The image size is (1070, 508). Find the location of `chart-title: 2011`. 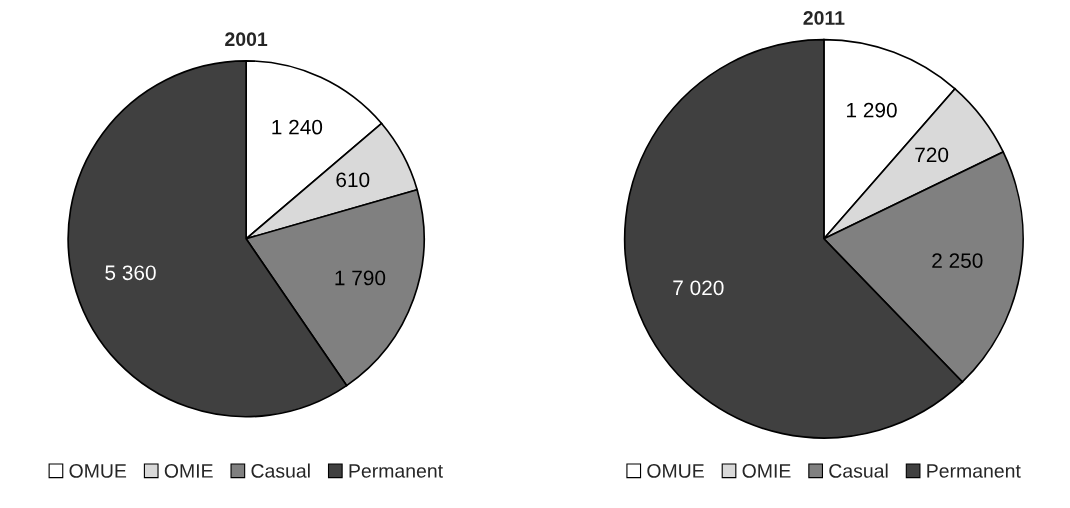

chart-title: 2011 is located at coordinates (824, 18).